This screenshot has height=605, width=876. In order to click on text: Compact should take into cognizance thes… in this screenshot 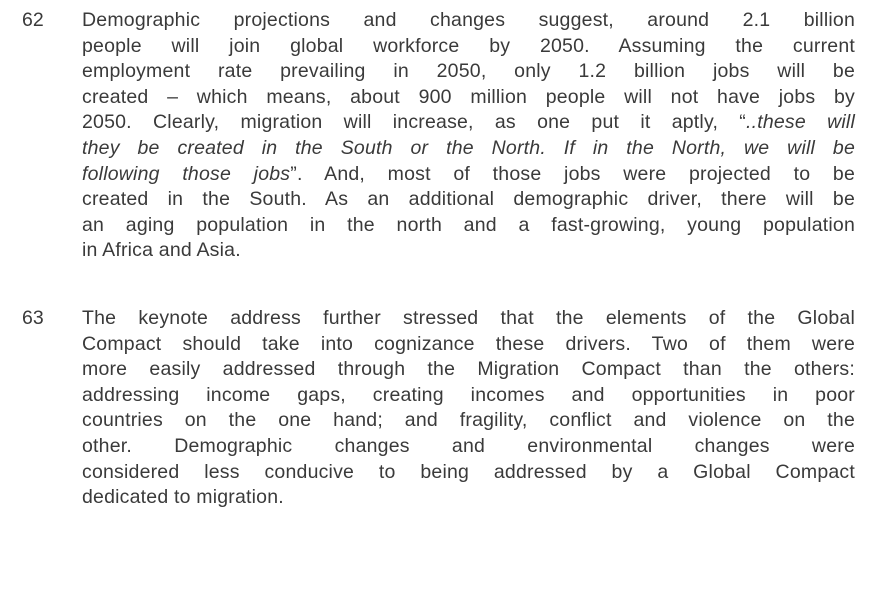, I will do `click(468, 343)`.